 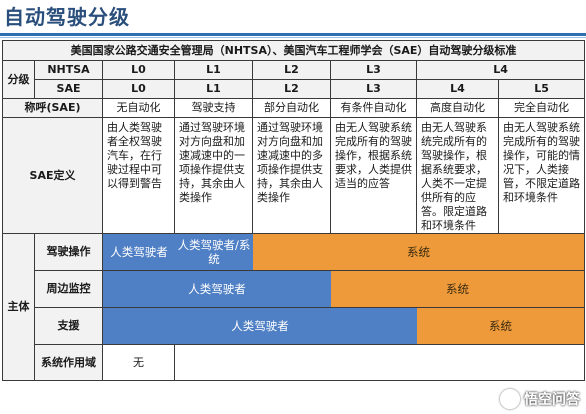 I want to click on sae-level-5: L5, so click(x=541, y=89).